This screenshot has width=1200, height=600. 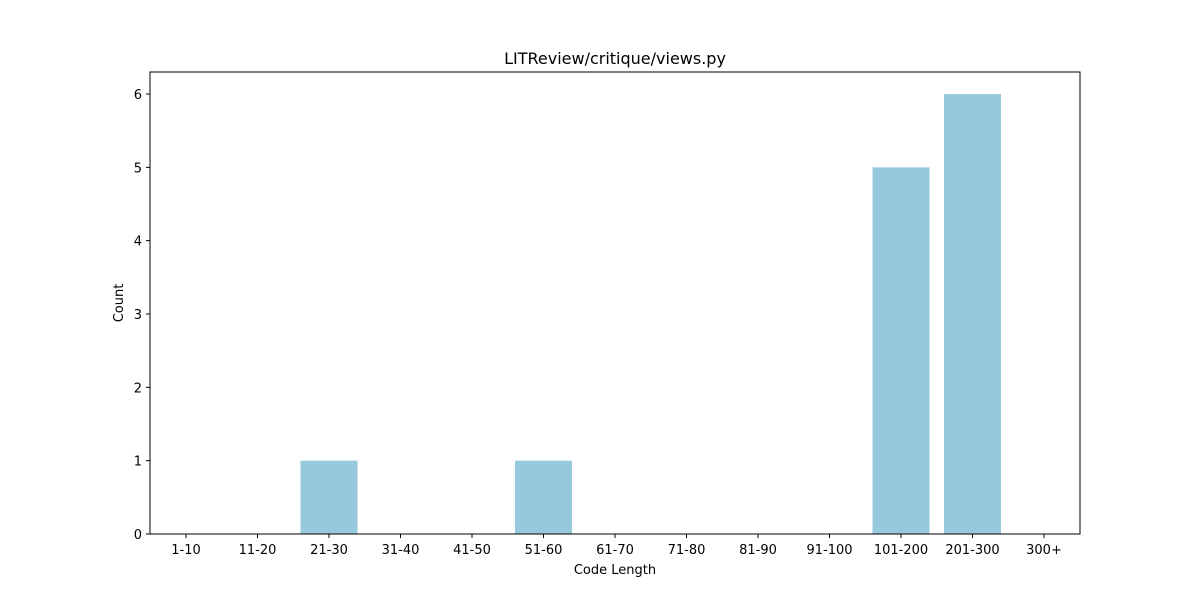 I want to click on y-tick-label: 0, so click(x=138, y=535).